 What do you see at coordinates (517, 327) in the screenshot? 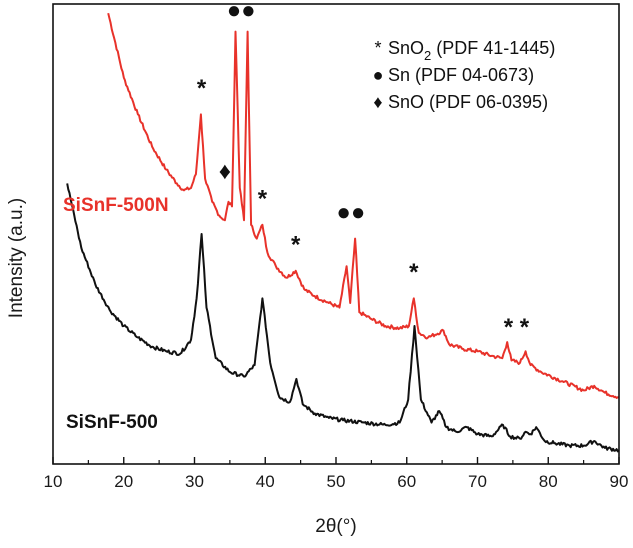
I see `peak-annotation: * *` at bounding box center [517, 327].